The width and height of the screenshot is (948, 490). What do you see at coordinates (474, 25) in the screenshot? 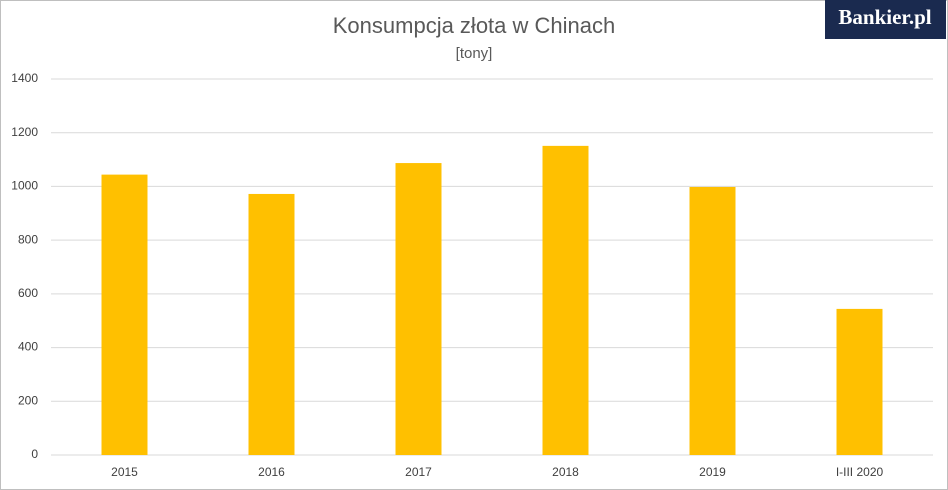
I see `chart-title: Konsumpcja złota w Chinach` at bounding box center [474, 25].